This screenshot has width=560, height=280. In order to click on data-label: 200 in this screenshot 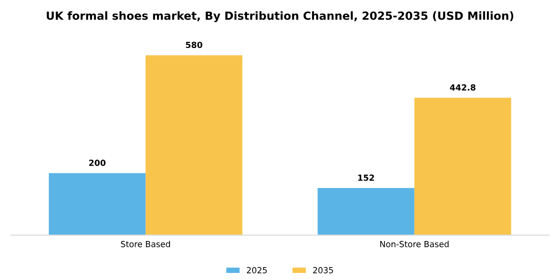, I will do `click(97, 163)`.